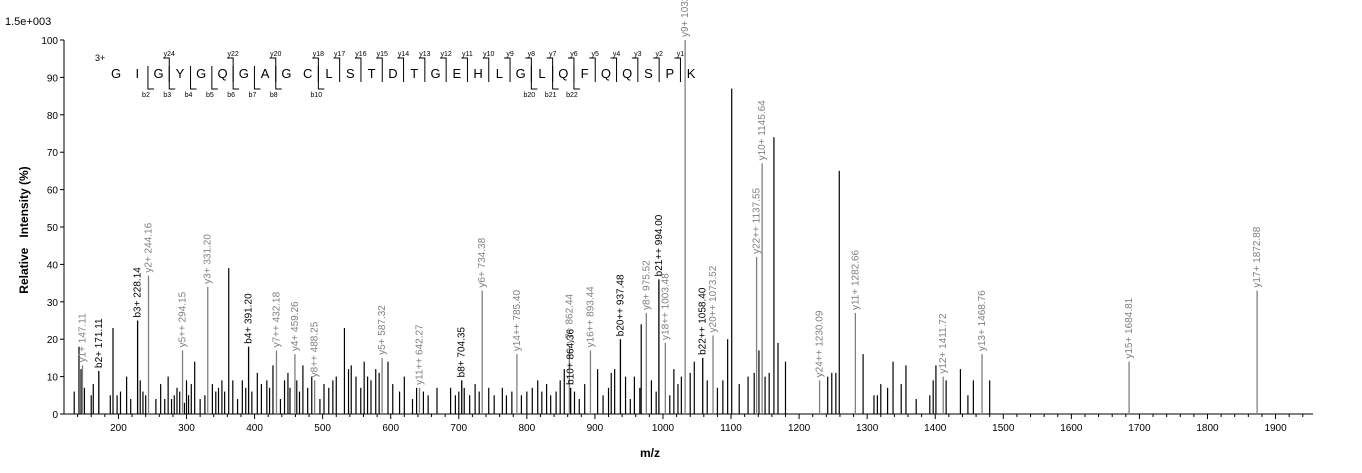 The height and width of the screenshot is (473, 1362). I want to click on peptide-residue: T, so click(414, 73).